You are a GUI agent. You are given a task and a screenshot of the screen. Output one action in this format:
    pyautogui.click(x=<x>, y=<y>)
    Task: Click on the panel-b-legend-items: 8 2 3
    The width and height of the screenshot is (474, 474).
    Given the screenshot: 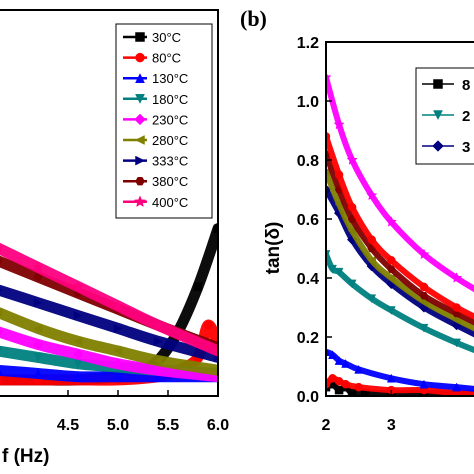 What is the action you would take?
    pyautogui.click(x=446, y=116)
    